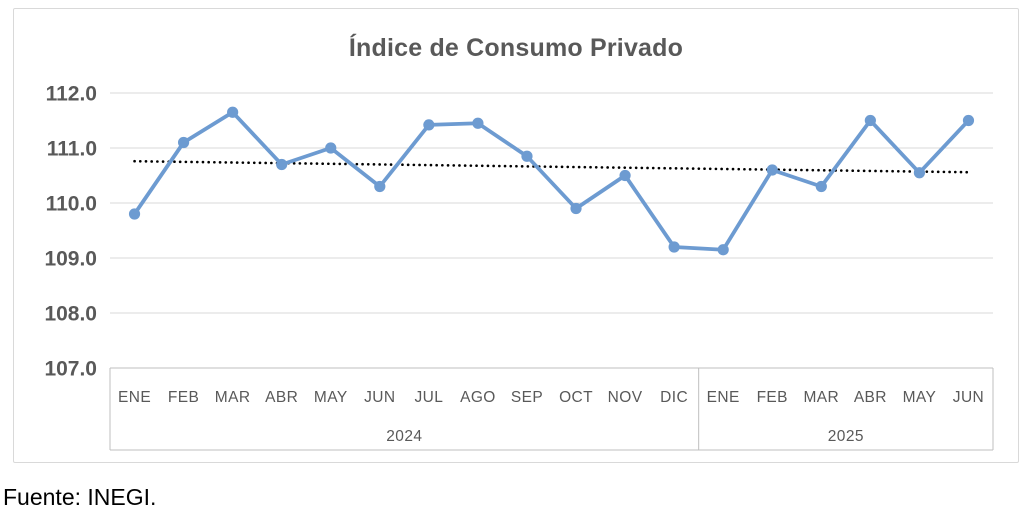 This screenshot has width=1024, height=520. I want to click on y-axis-tick-label: 112.0, so click(71, 94).